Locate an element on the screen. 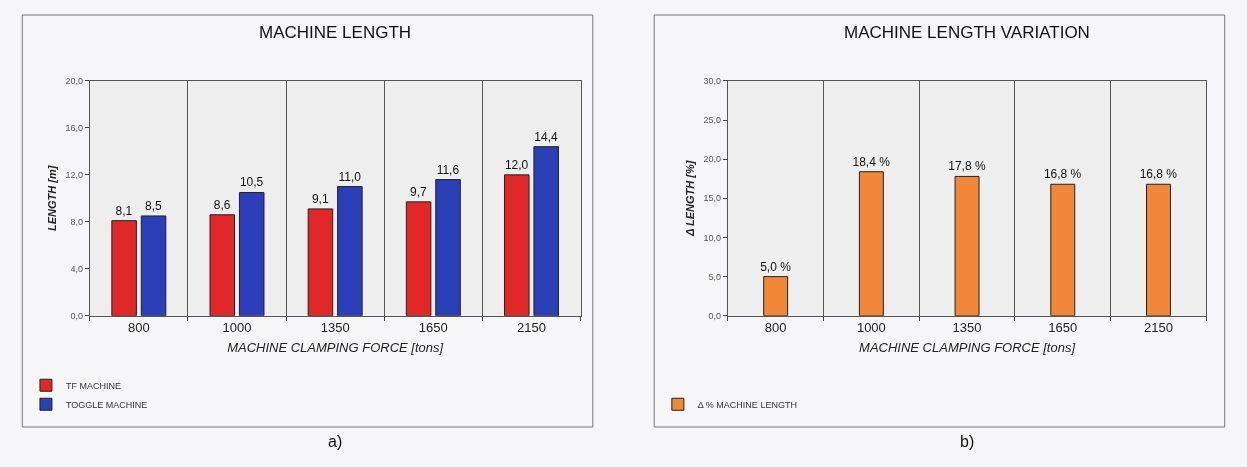 This screenshot has height=467, width=1247. data-label: 18,4 % is located at coordinates (871, 161).